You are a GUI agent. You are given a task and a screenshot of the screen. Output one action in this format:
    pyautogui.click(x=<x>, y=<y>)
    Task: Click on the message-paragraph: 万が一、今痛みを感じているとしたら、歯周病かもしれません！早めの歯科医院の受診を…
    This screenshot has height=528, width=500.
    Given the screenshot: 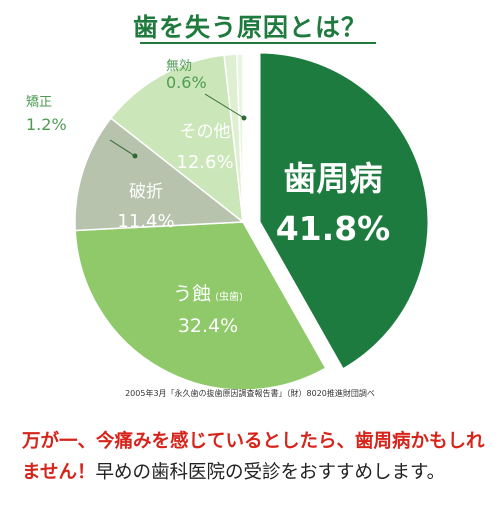 What is the action you would take?
    pyautogui.click(x=257, y=457)
    